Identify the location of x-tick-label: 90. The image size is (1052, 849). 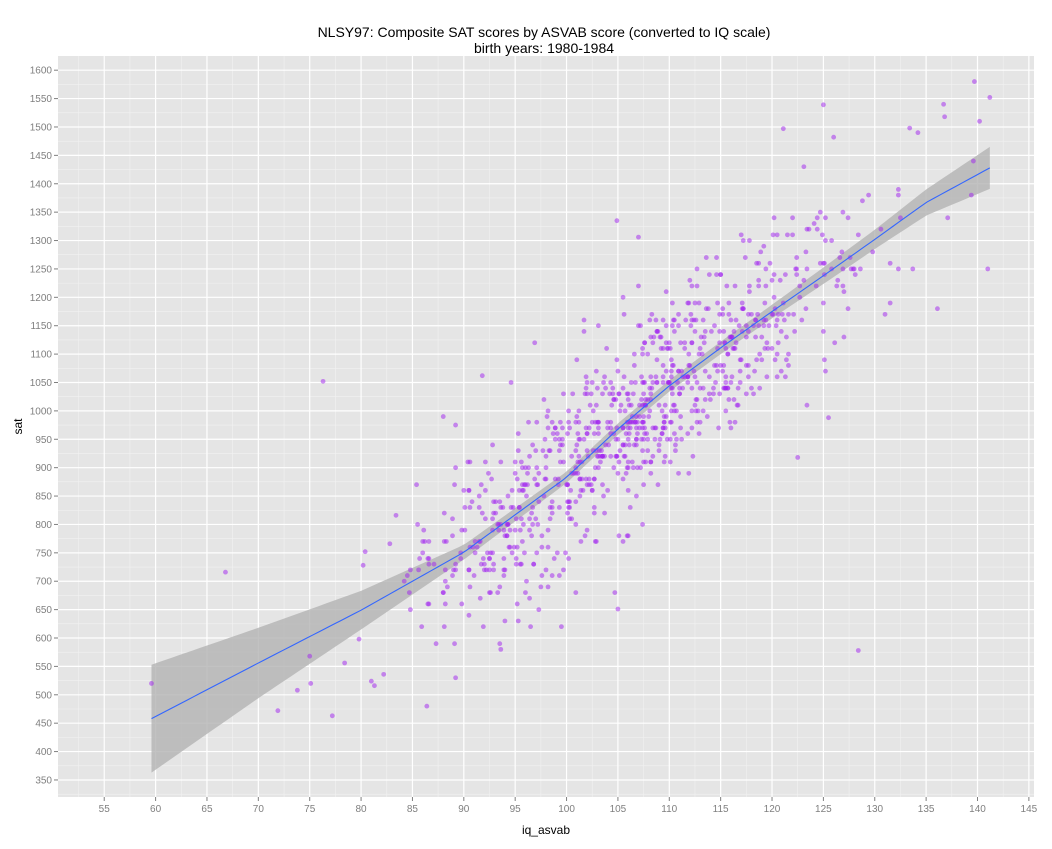
(464, 809).